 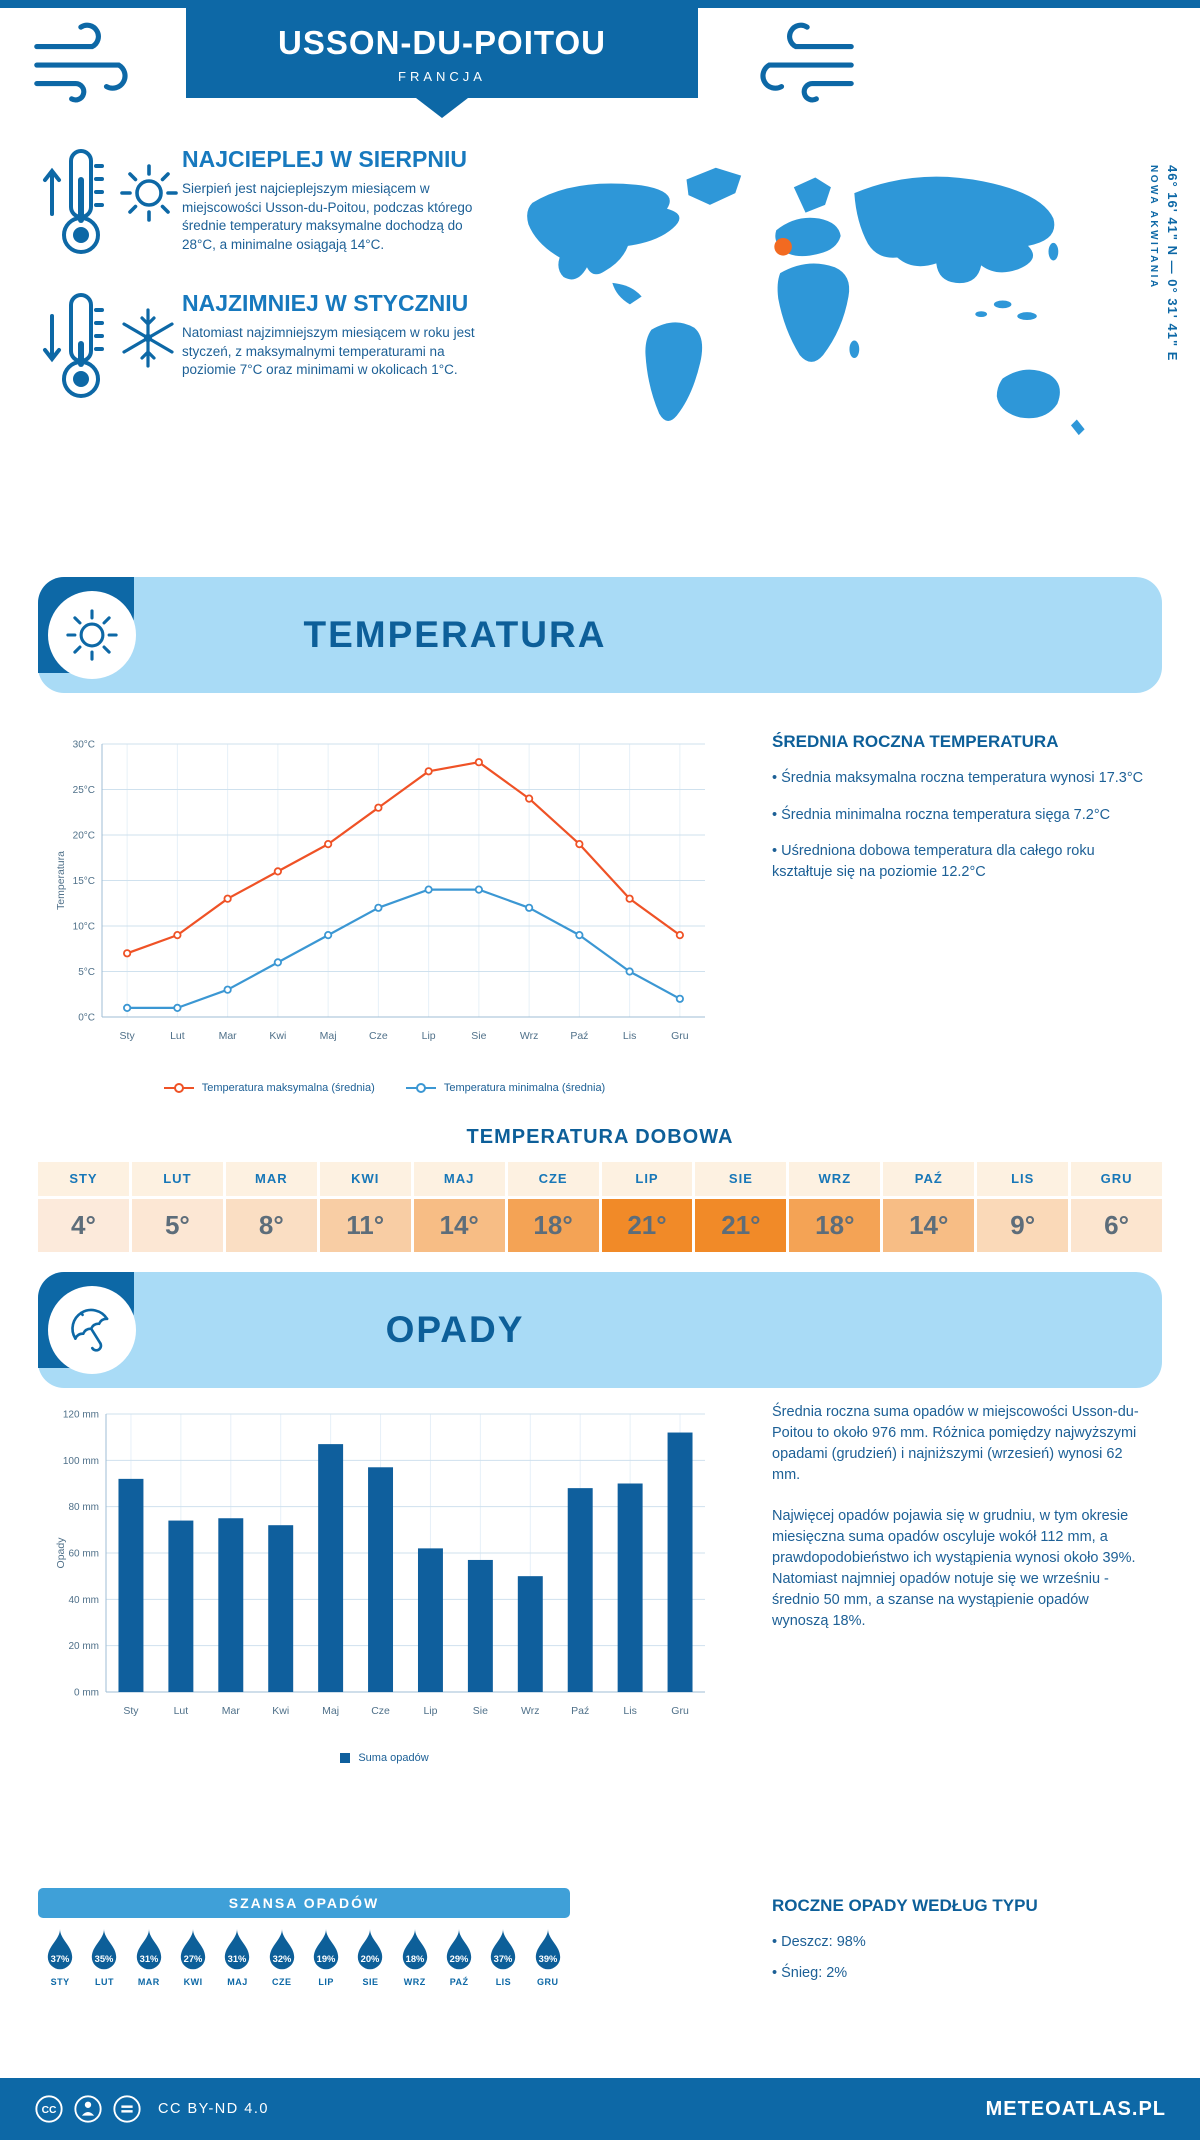 What do you see at coordinates (455, 634) in the screenshot?
I see `temperature-section-title: TEMPERATURA` at bounding box center [455, 634].